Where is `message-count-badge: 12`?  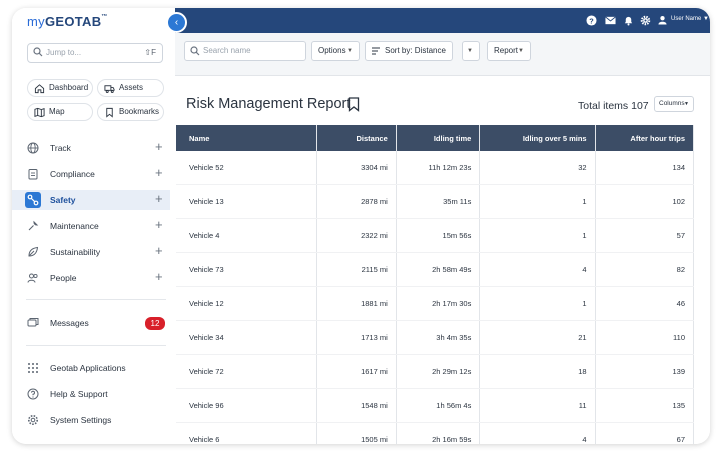 message-count-badge: 12 is located at coordinates (155, 323).